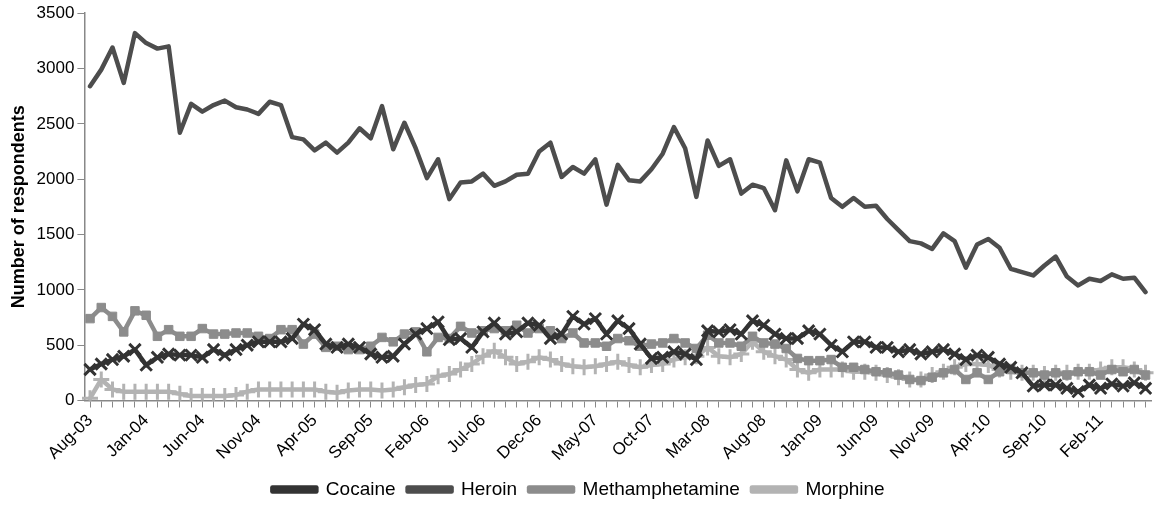 The image size is (1163, 513). I want to click on y-tick-label: 2000, so click(55, 178).